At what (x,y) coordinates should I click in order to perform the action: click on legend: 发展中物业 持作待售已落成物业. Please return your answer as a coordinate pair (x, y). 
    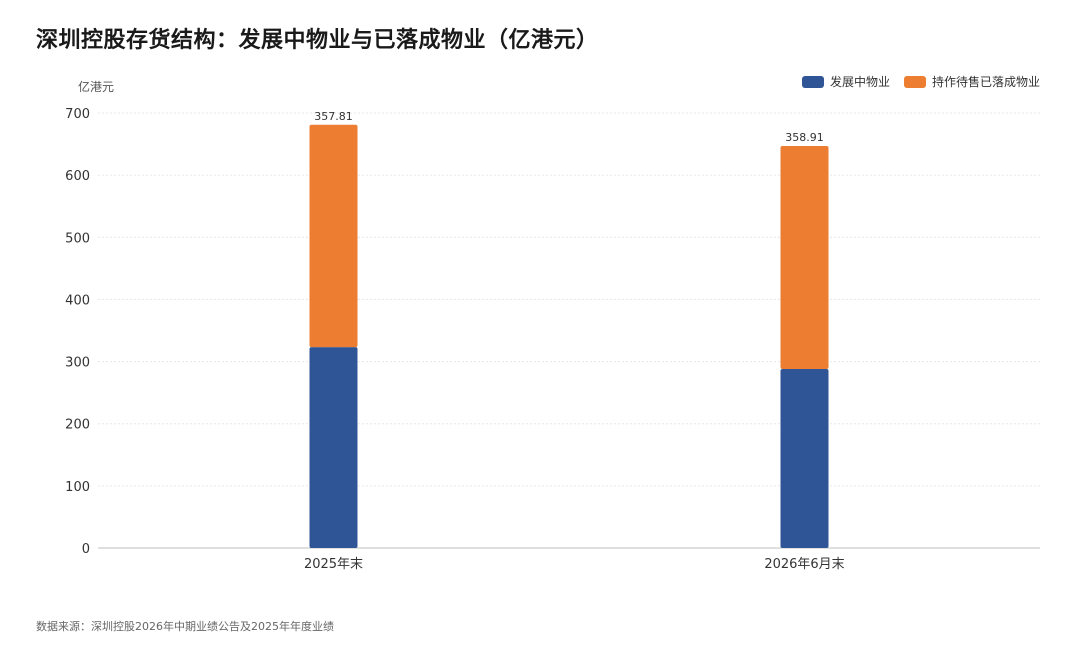
    Looking at the image, I should click on (920, 81).